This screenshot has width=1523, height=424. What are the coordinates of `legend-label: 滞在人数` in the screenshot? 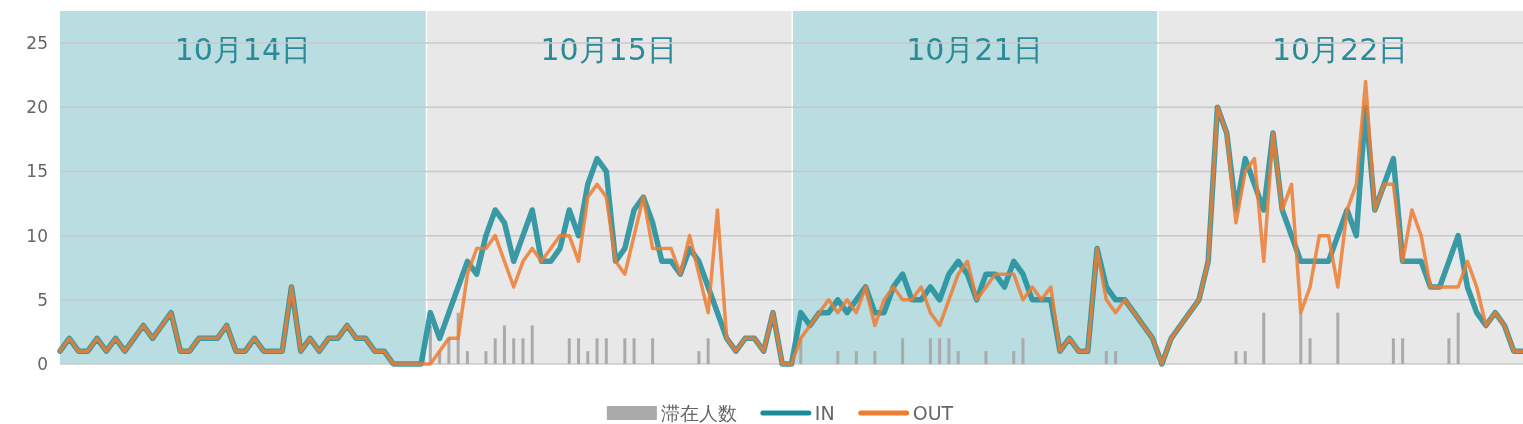 It's located at (698, 413).